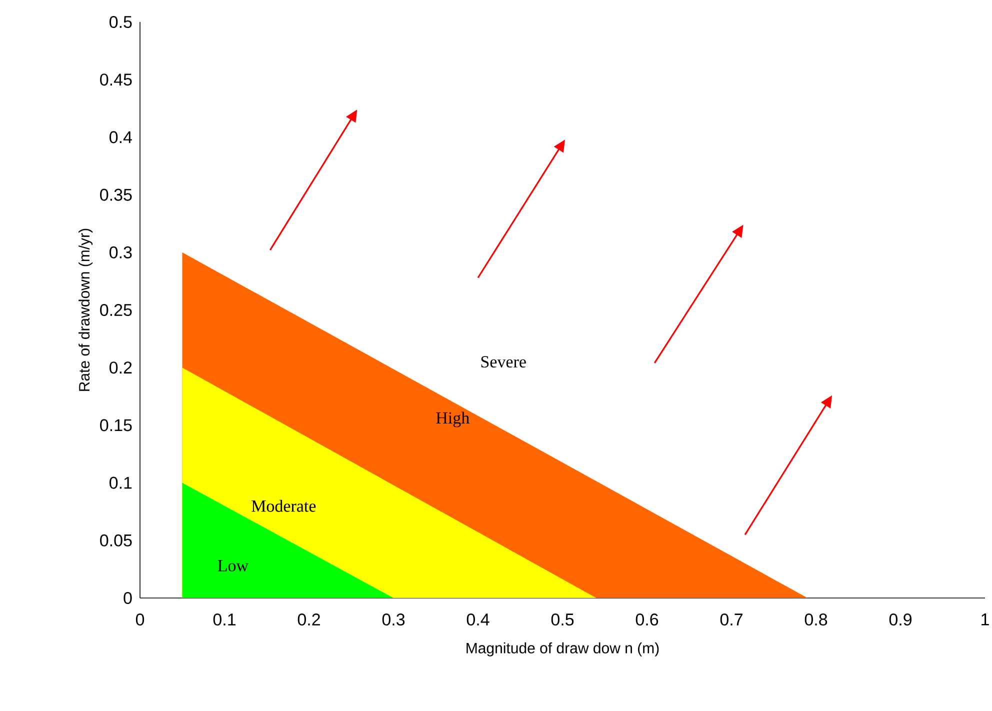 The width and height of the screenshot is (992, 711). I want to click on annotation: High, so click(453, 420).